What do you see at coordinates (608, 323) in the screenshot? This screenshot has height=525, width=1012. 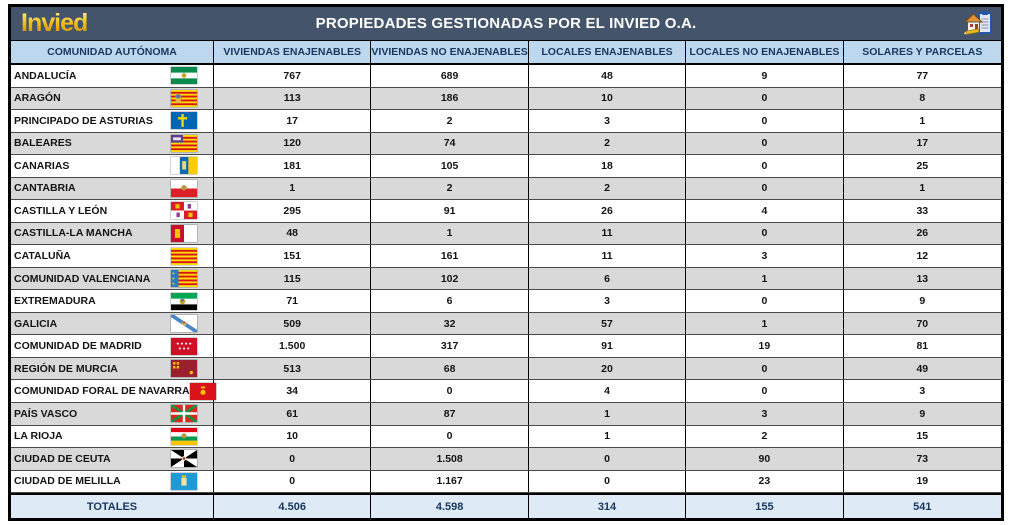 I see `locales-enajenables-value: 57` at bounding box center [608, 323].